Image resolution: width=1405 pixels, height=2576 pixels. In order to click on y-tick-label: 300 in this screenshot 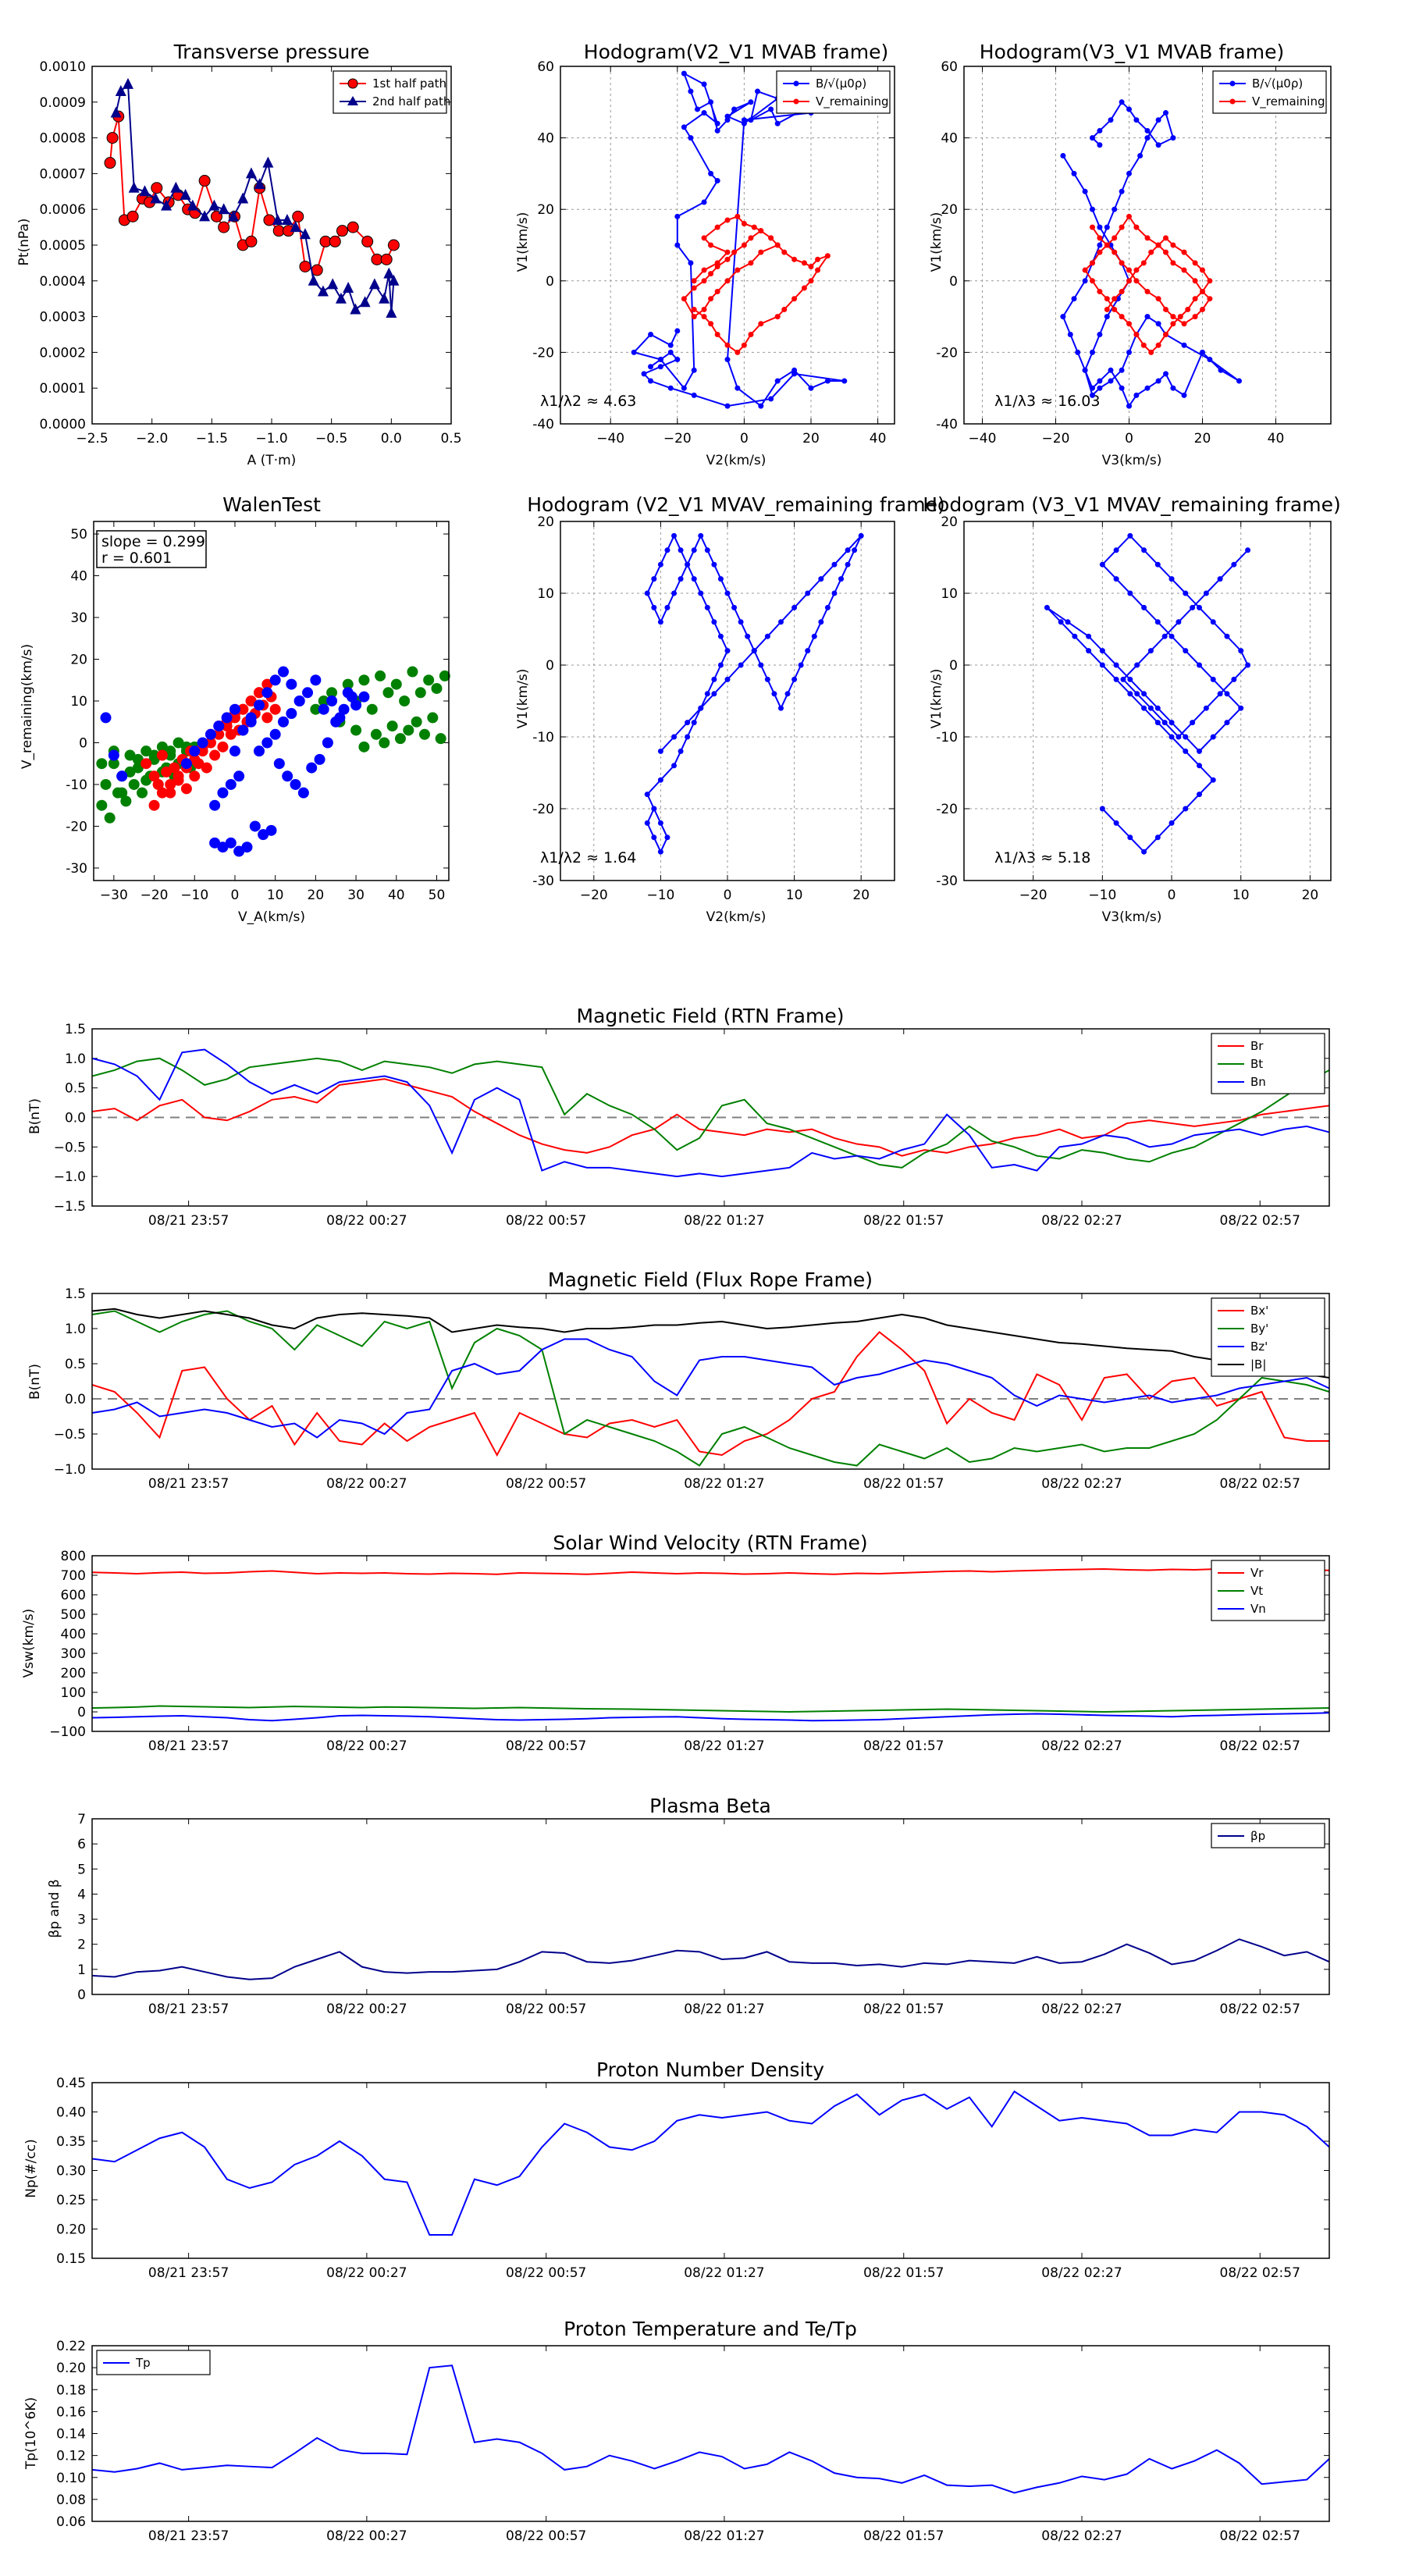, I will do `click(73, 1654)`.